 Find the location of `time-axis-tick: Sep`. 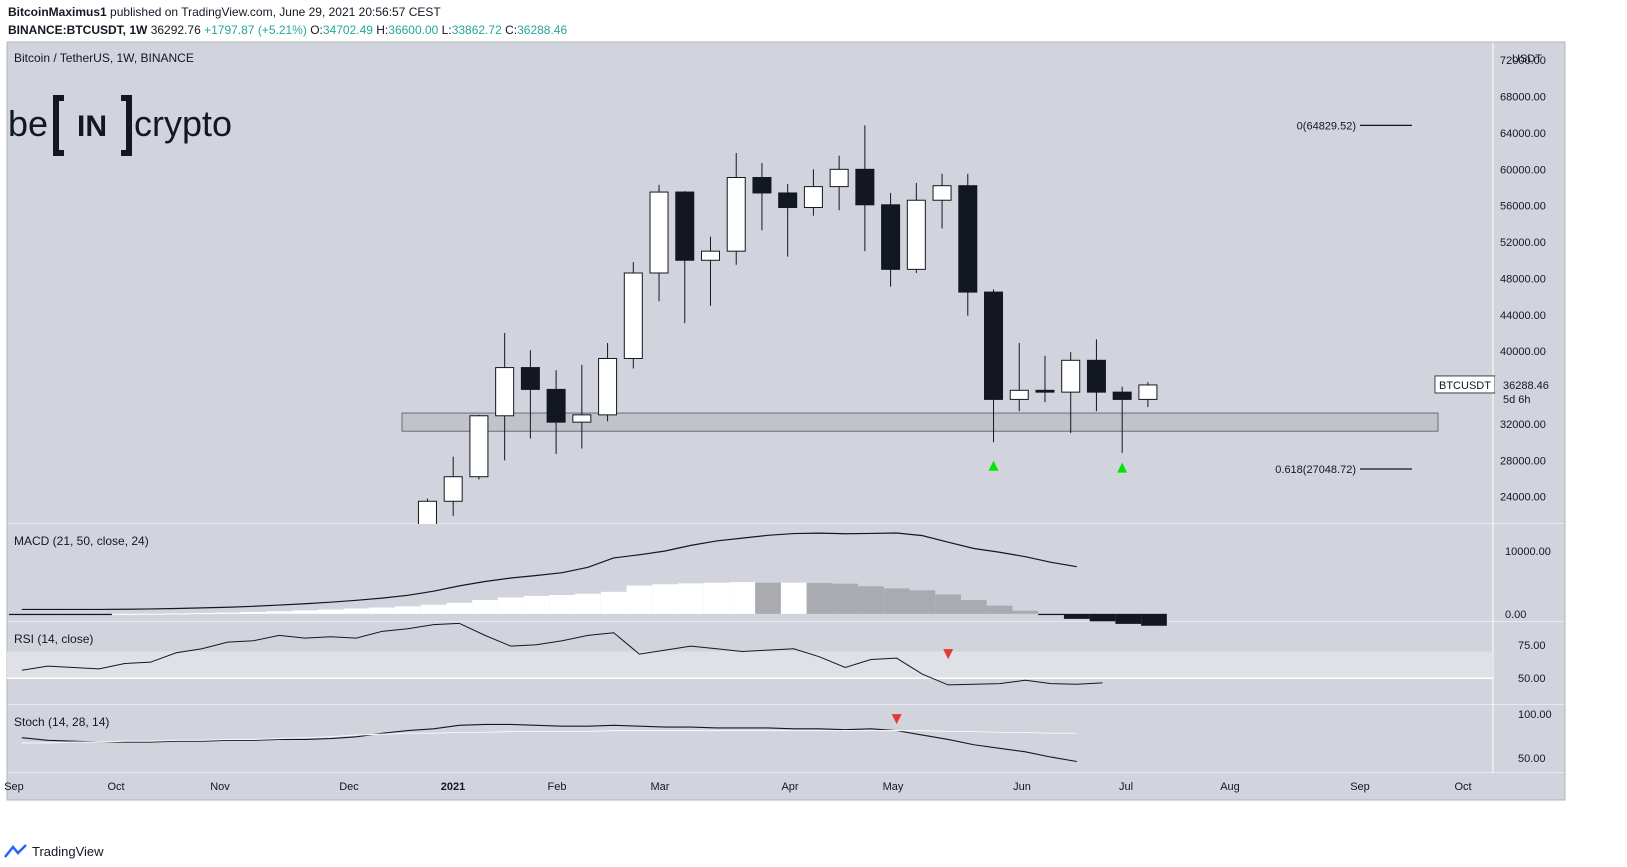

time-axis-tick: Sep is located at coordinates (14, 787).